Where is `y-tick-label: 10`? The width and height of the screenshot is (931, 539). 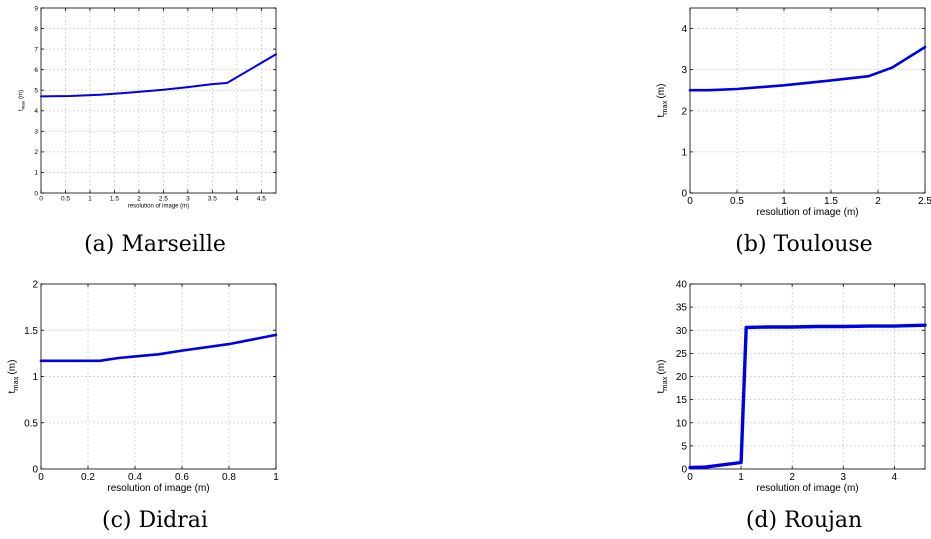 y-tick-label: 10 is located at coordinates (682, 423).